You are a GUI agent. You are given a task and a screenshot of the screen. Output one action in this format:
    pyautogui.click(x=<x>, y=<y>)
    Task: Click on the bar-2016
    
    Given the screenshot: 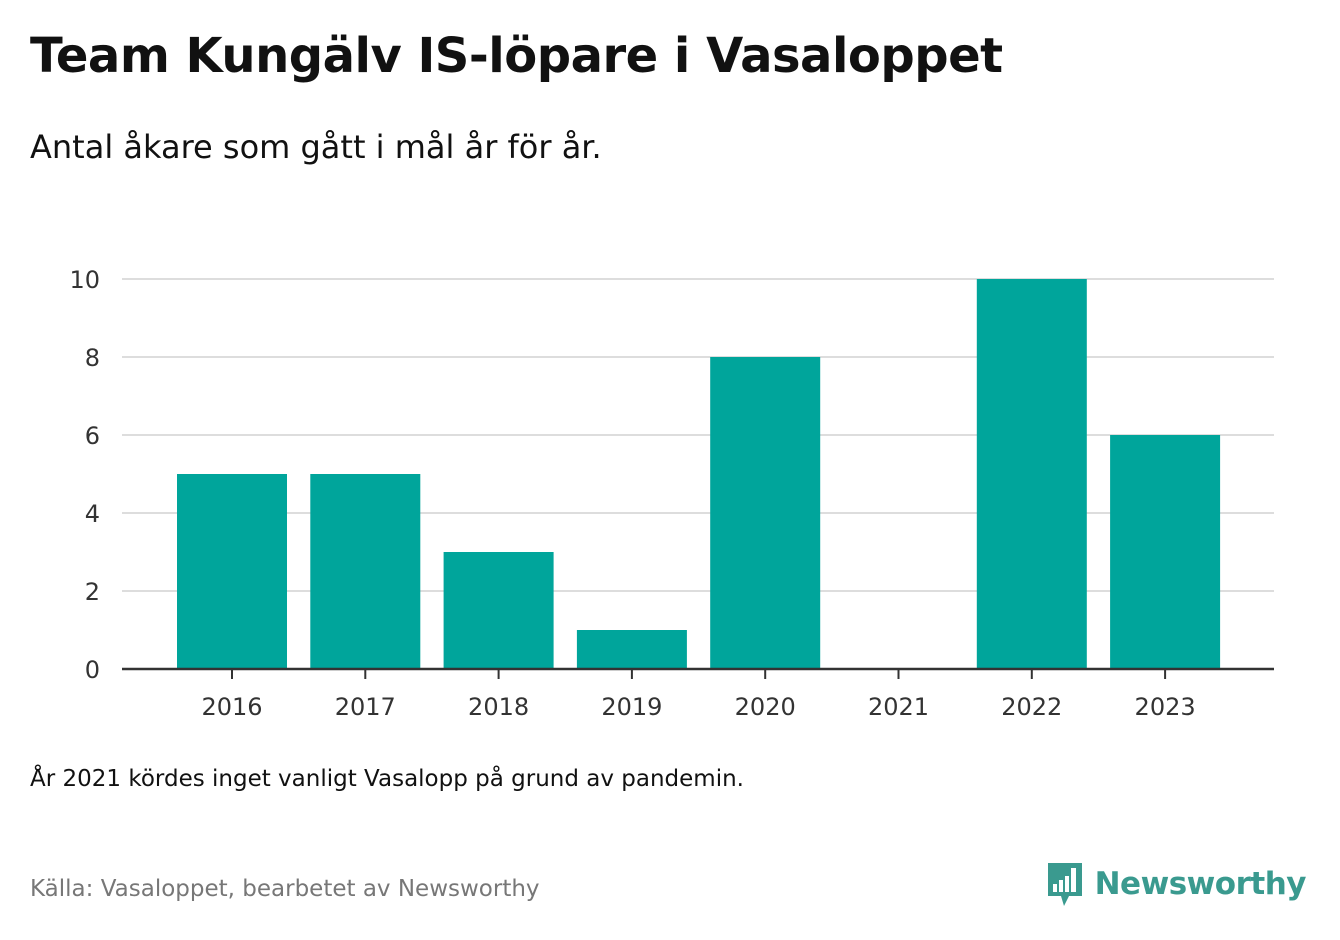 What is the action you would take?
    pyautogui.click(x=232, y=571)
    